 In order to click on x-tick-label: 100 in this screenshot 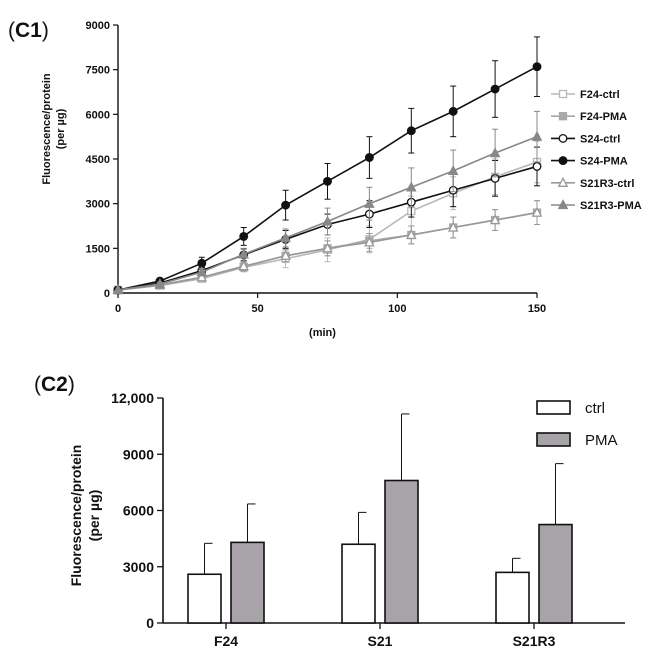, I will do `click(397, 309)`.